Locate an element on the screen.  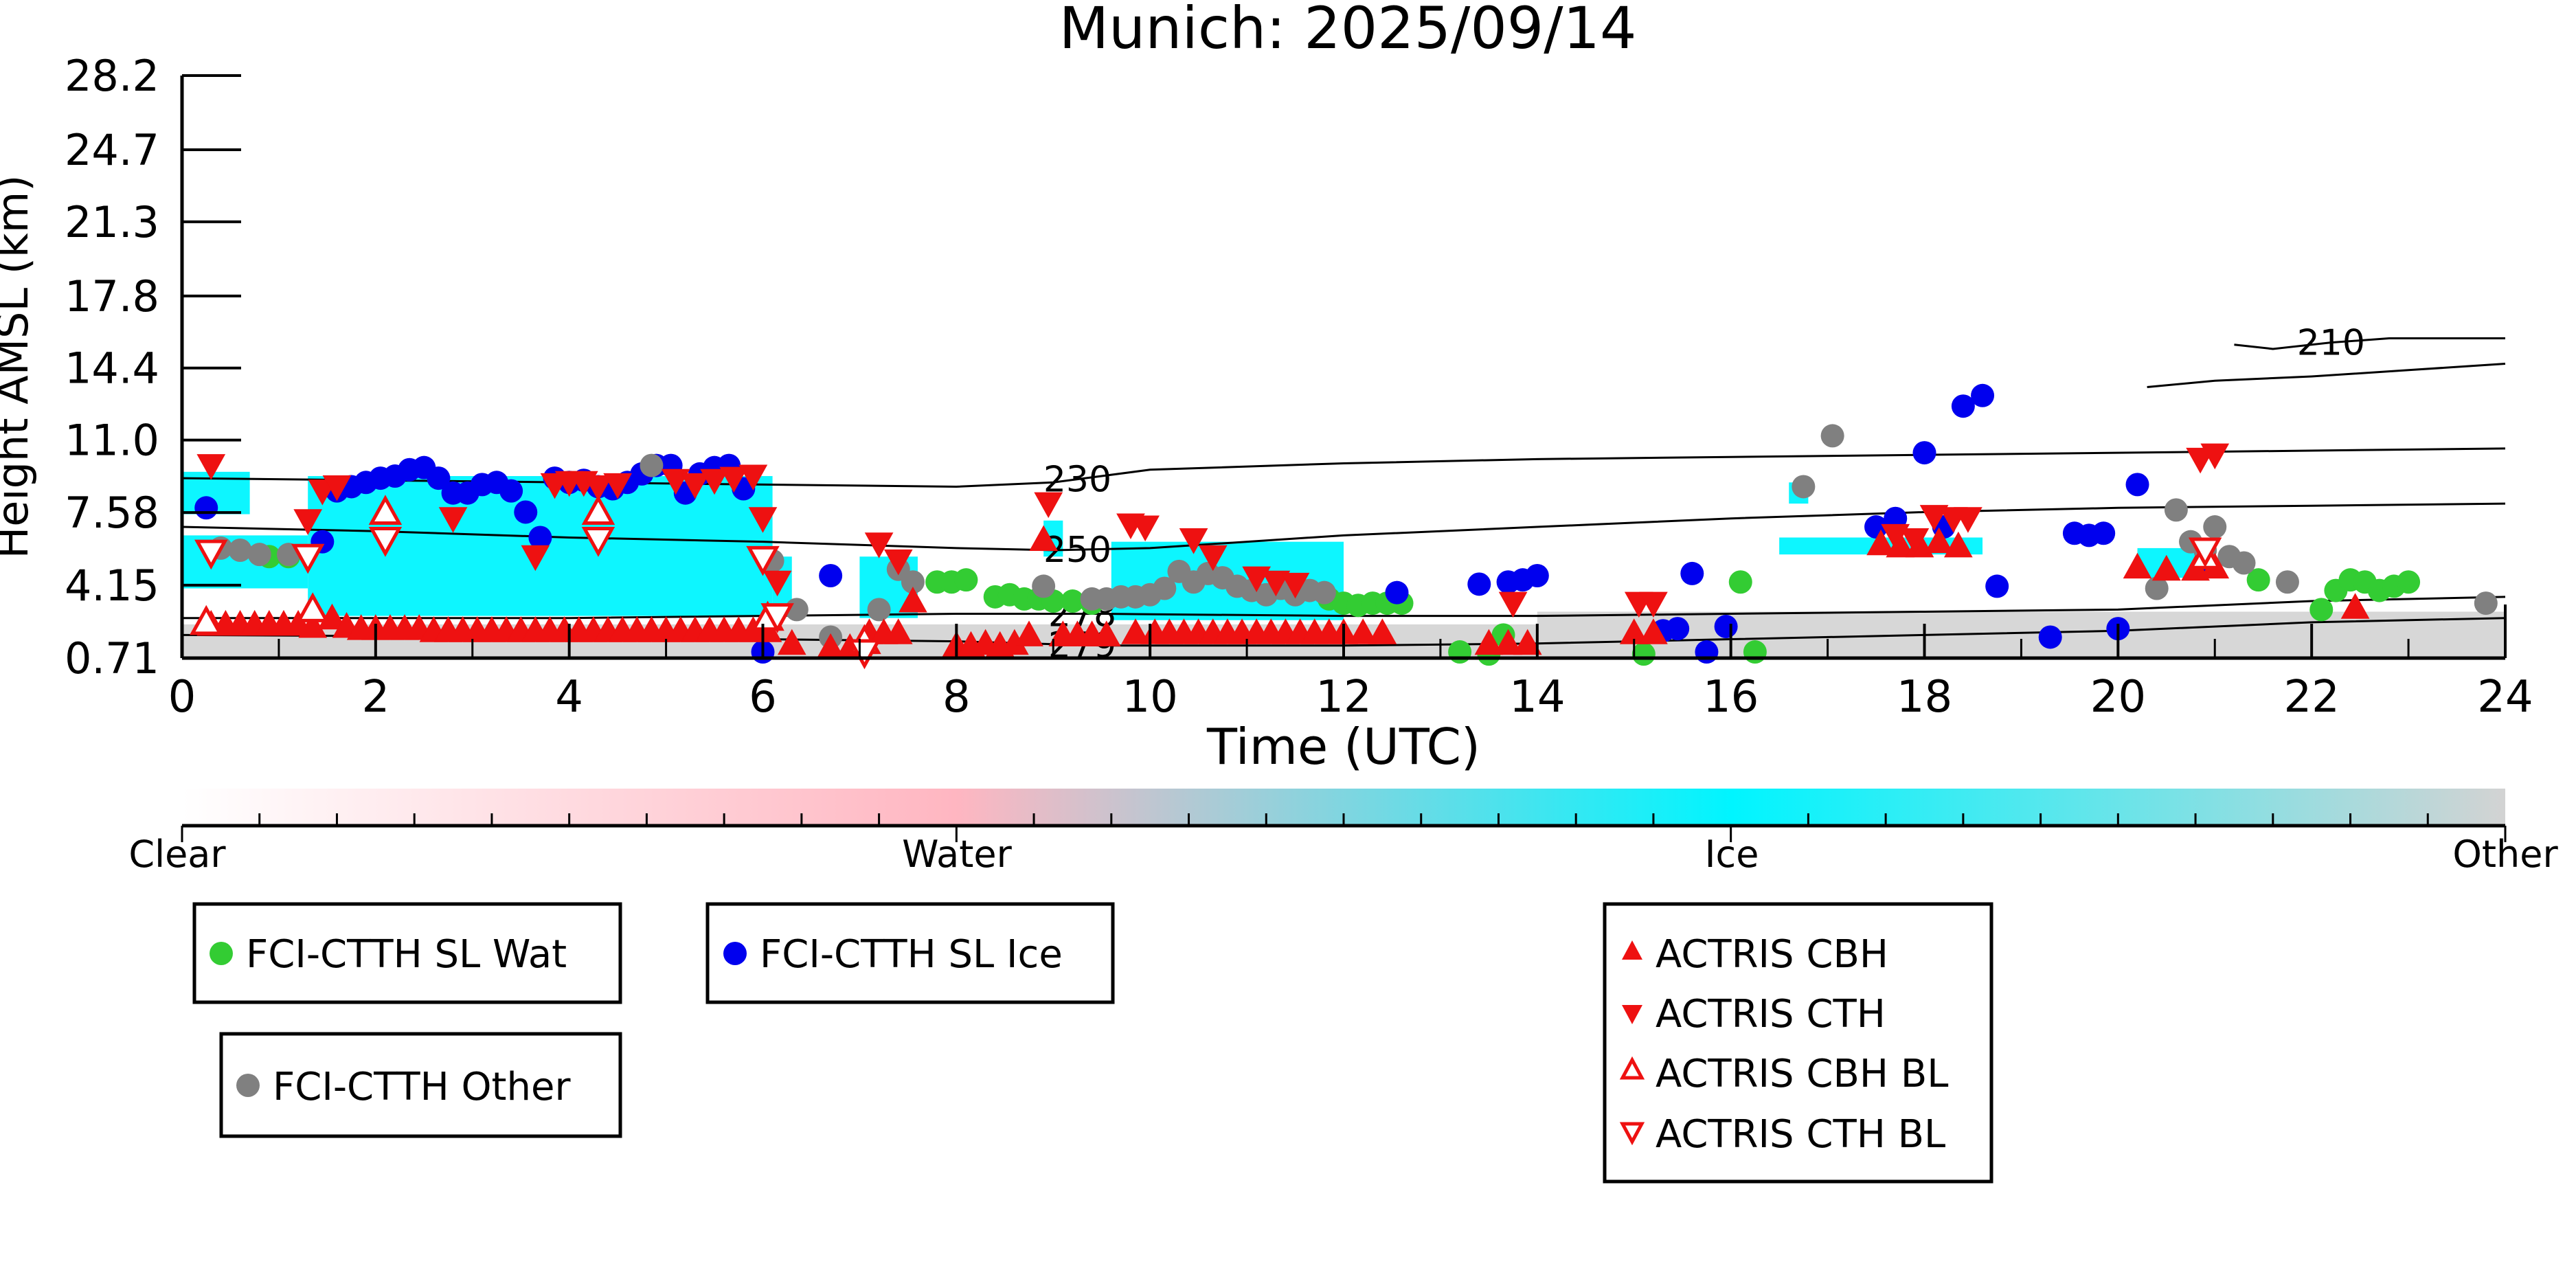
x-tick-label: 0 is located at coordinates (182, 697).